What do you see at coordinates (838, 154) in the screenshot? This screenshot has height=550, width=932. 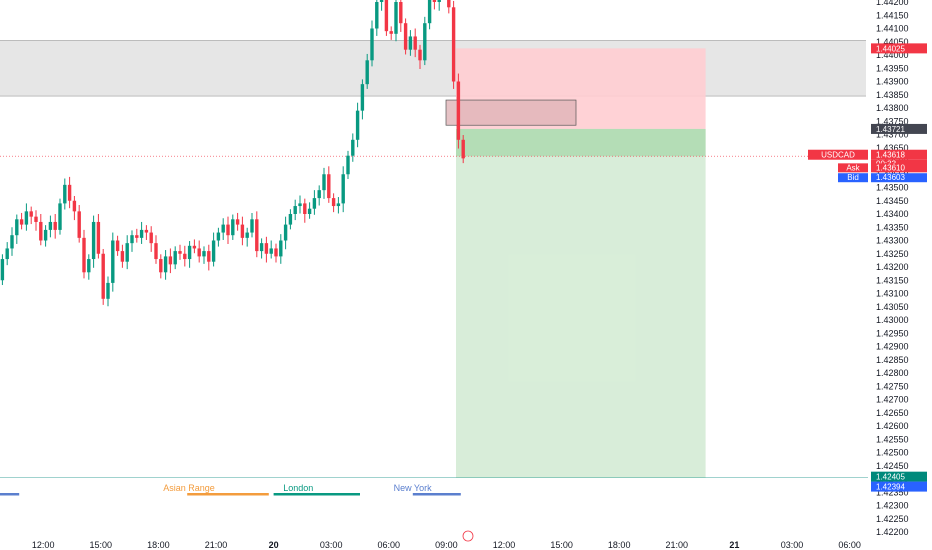 I see `symbol-tag-bg` at bounding box center [838, 154].